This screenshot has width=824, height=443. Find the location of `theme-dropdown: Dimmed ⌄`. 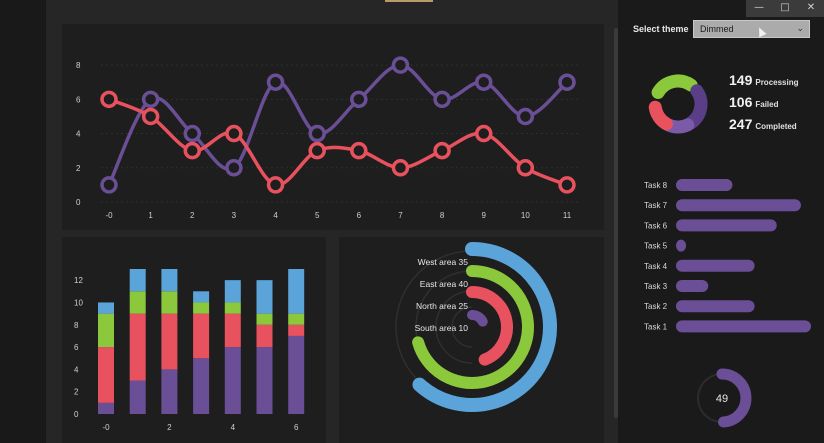

theme-dropdown: Dimmed ⌄ is located at coordinates (751, 29).